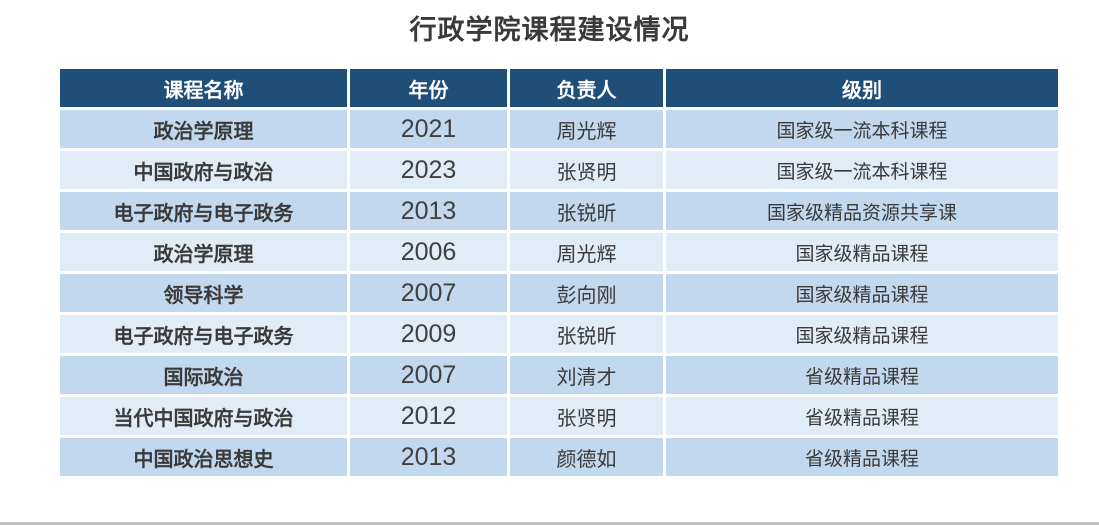  I want to click on table-row: 电子政府与电子政务 2009 张锐昕 国家级精品课程, so click(559, 334).